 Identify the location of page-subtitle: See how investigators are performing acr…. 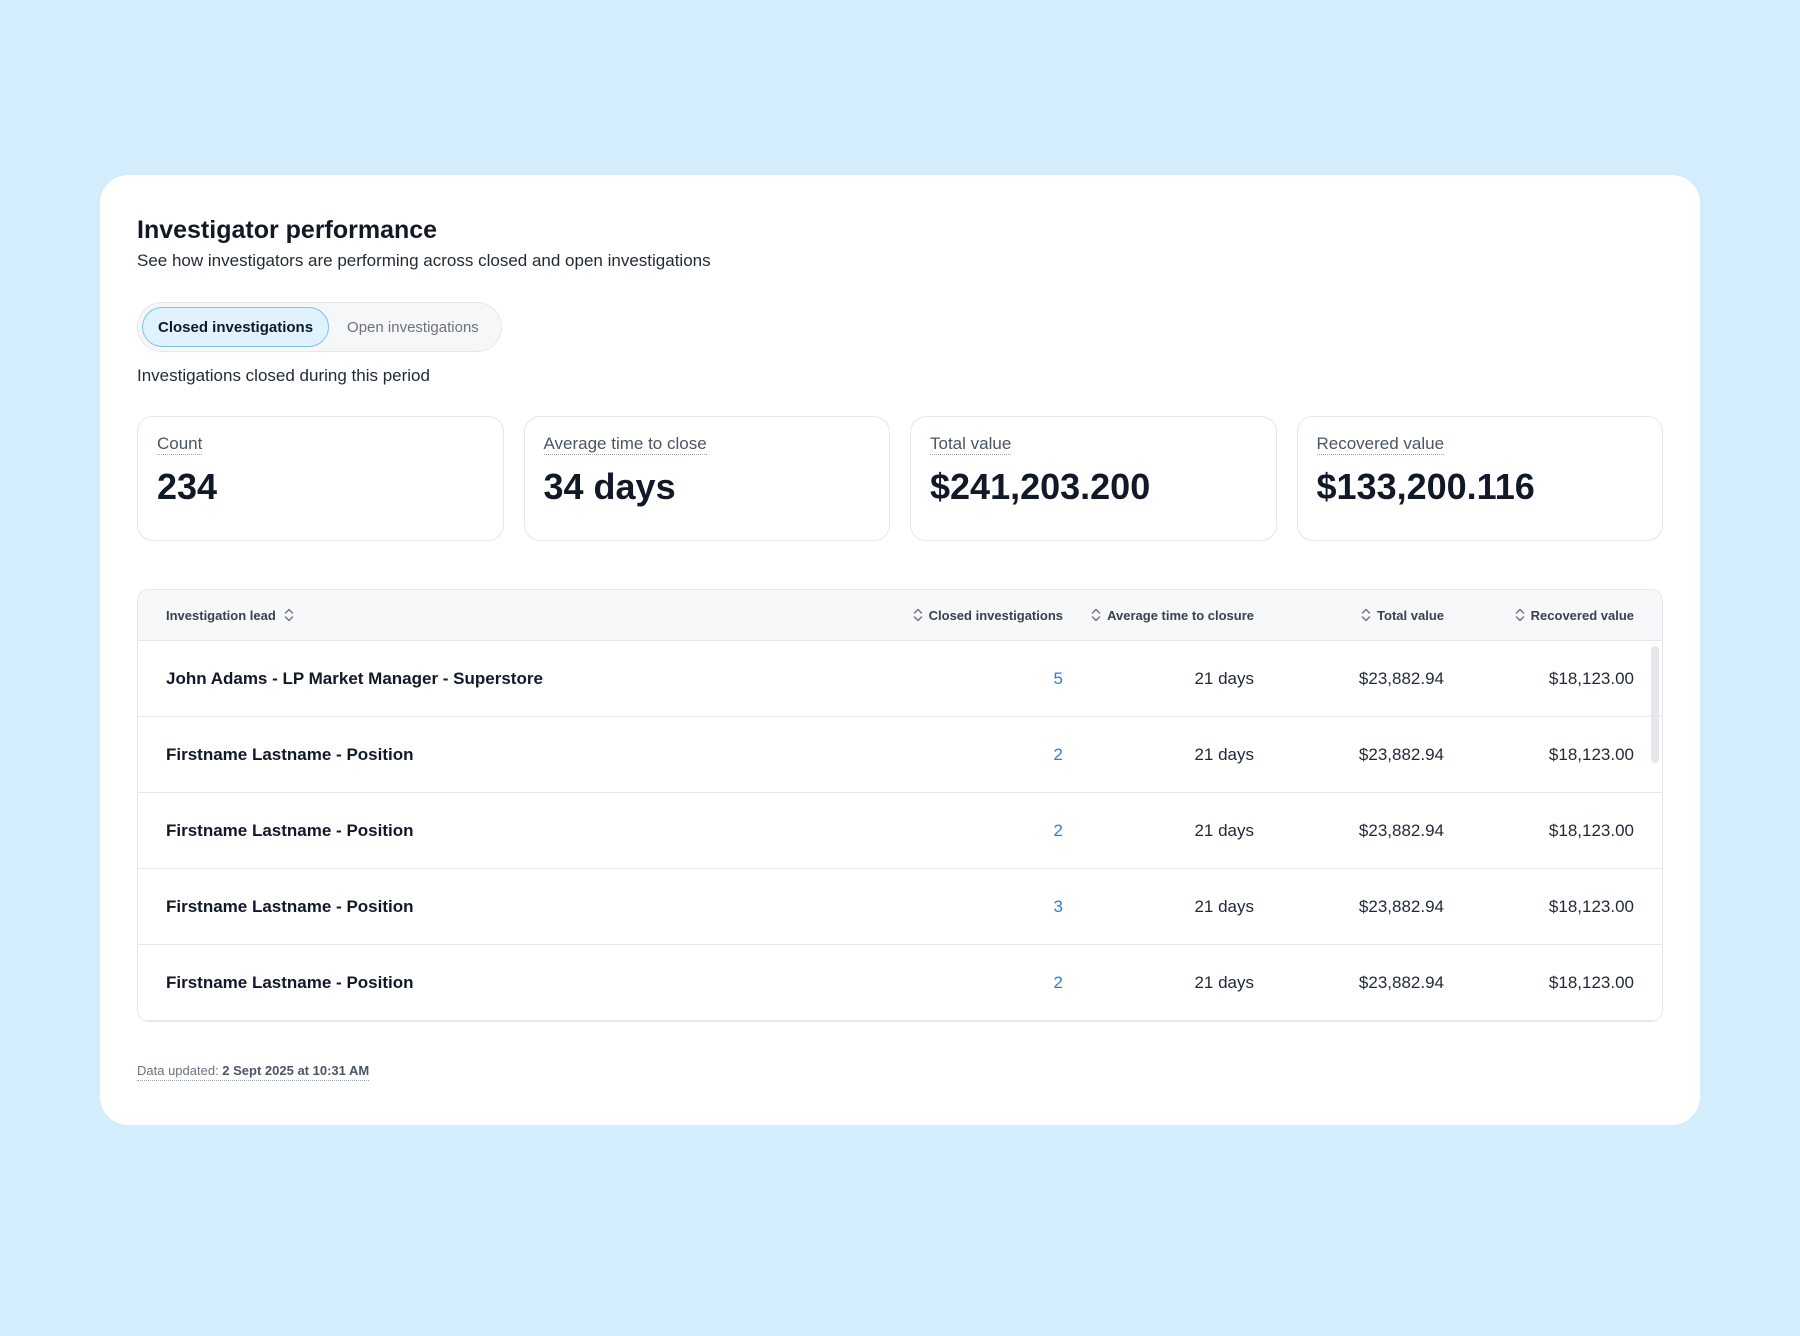
(424, 260).